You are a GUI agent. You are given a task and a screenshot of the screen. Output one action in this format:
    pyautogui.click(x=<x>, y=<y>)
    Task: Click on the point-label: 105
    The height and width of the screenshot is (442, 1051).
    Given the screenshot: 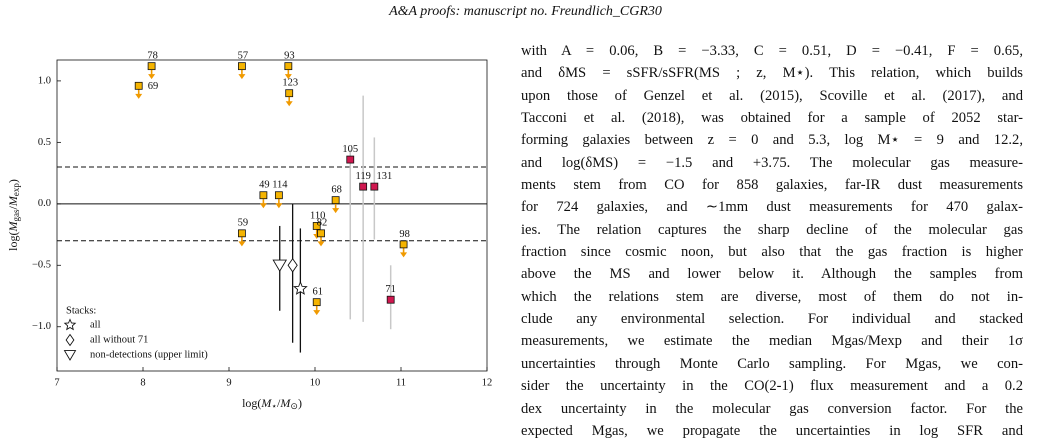 What is the action you would take?
    pyautogui.click(x=350, y=149)
    